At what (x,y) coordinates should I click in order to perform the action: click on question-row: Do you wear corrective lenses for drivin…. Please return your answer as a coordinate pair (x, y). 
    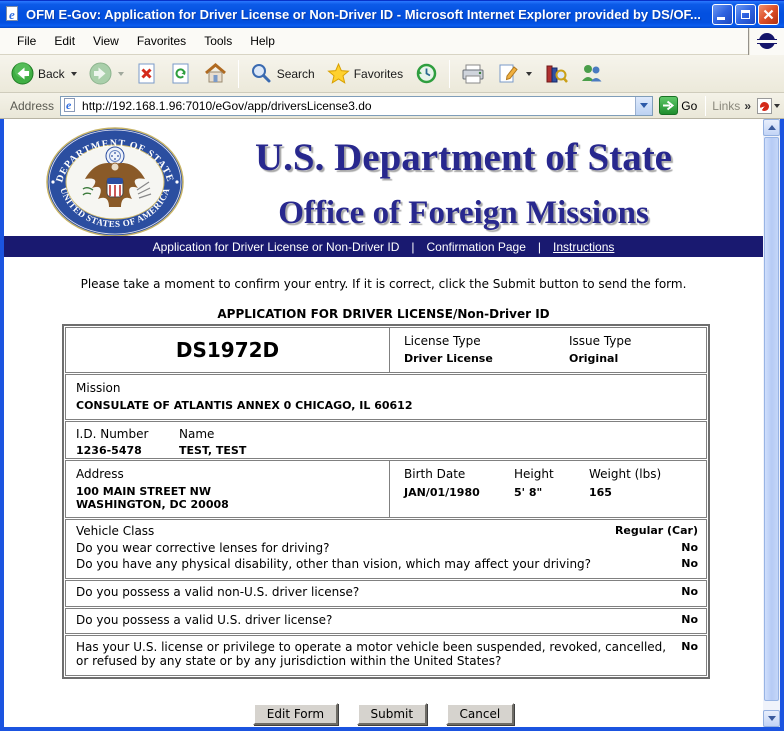
    Looking at the image, I should click on (386, 548).